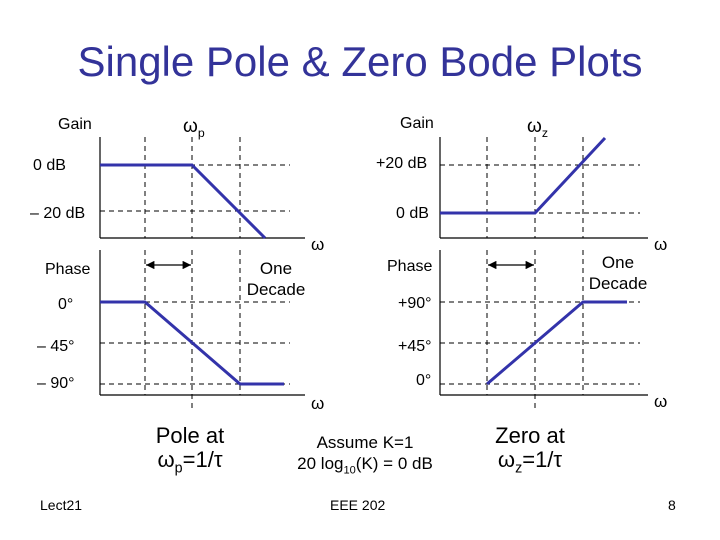 The height and width of the screenshot is (540, 720). I want to click on zero-phase-tick-45: +45°, so click(415, 346).